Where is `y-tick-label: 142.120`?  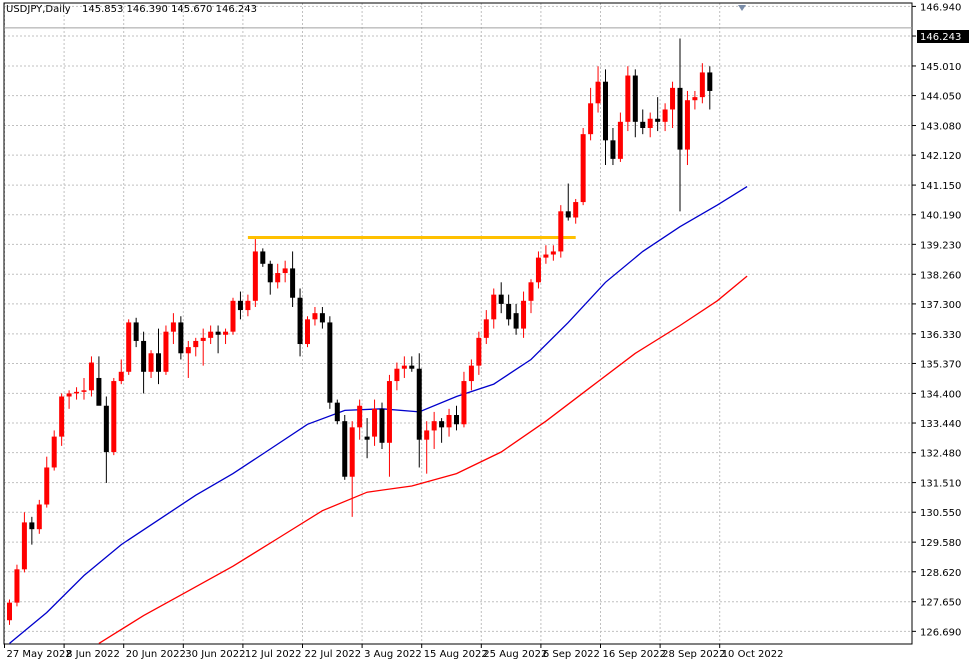
y-tick-label: 142.120 is located at coordinates (940, 156).